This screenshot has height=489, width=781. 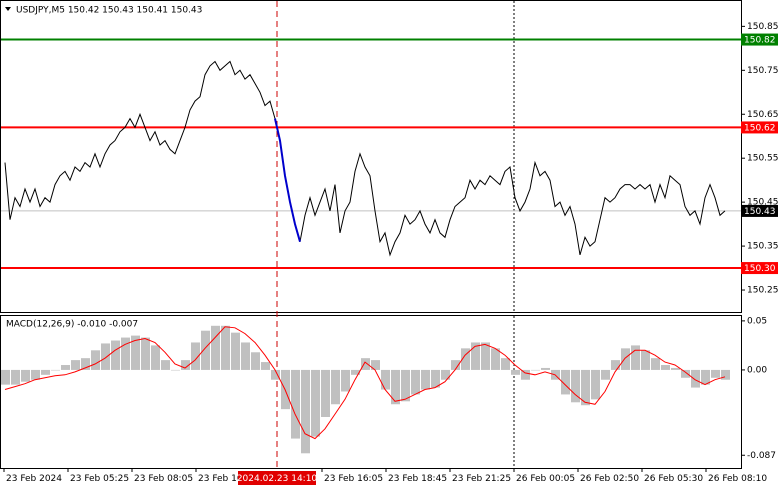 I want to click on y-tick-label: 150.75, so click(x=763, y=71).